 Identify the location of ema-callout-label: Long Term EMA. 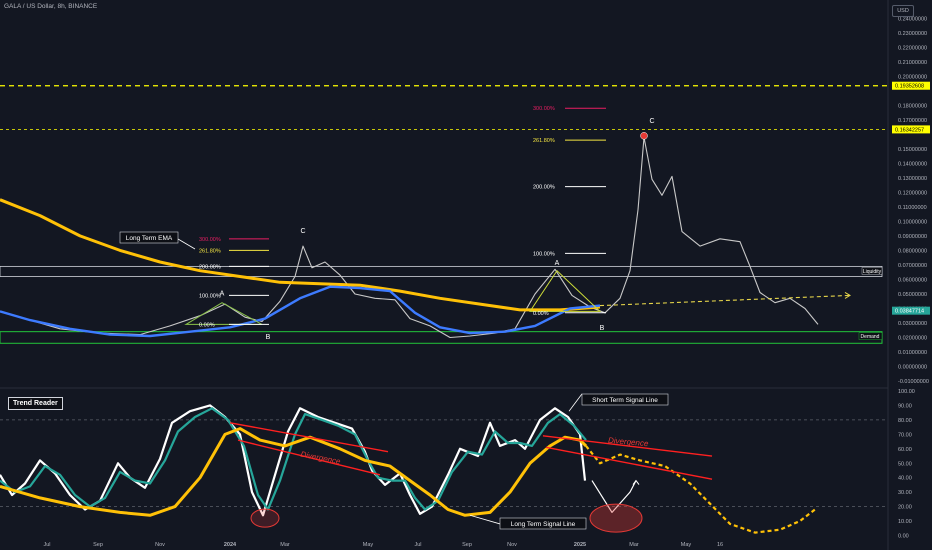
(149, 238).